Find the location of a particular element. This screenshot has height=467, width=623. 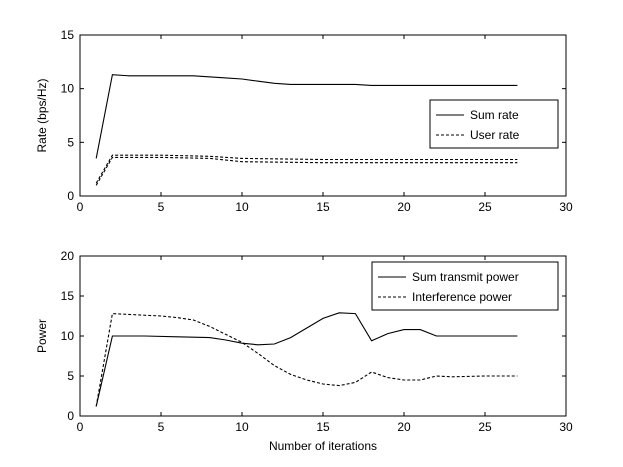

series-line-sum-transmit-power is located at coordinates (306, 359).